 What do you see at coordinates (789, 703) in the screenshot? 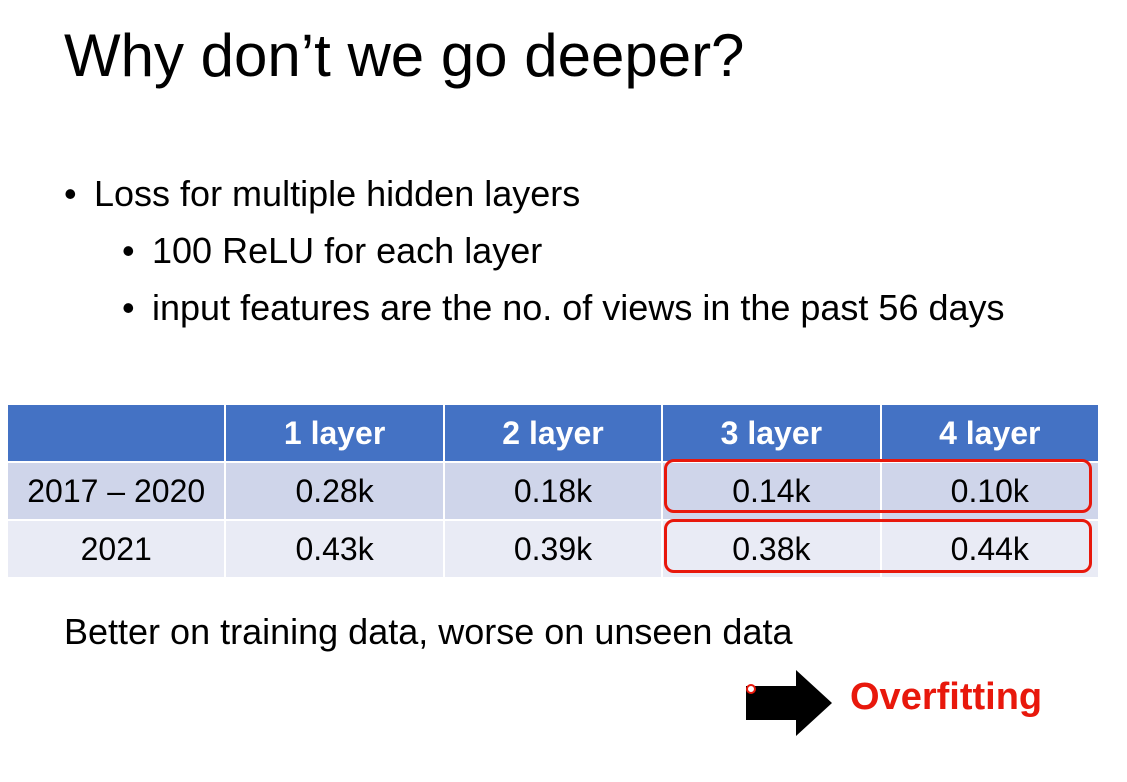
I see `right-arrow-icon` at bounding box center [789, 703].